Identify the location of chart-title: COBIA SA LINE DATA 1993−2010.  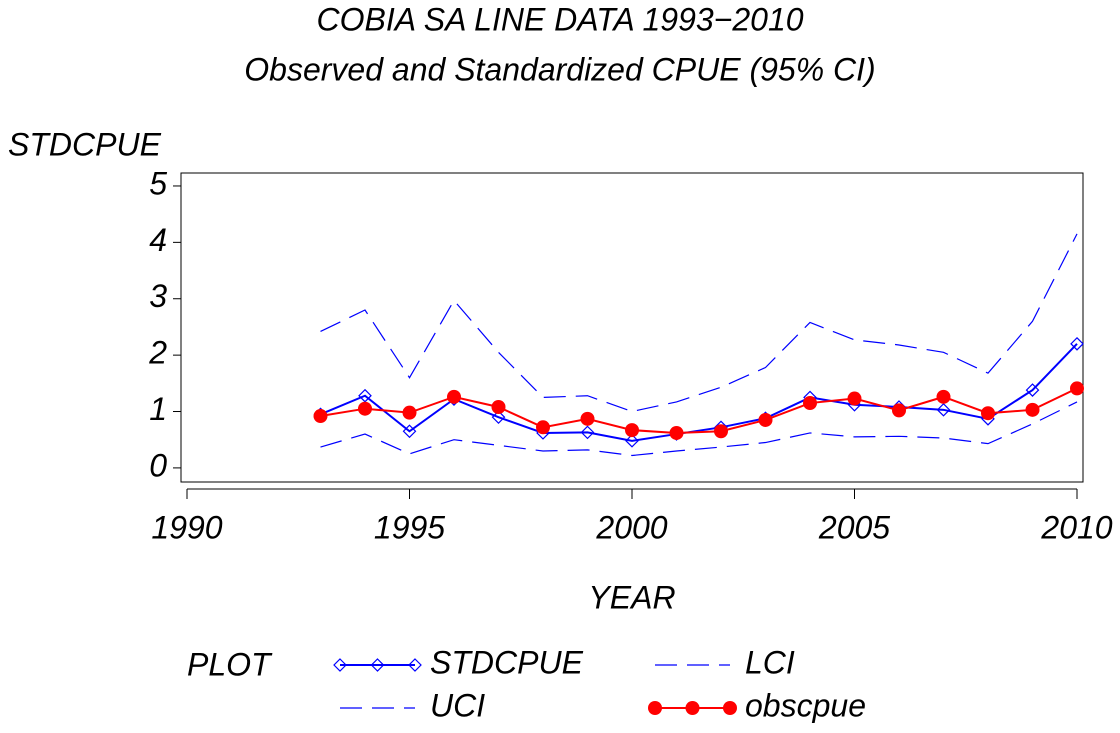
(559, 19).